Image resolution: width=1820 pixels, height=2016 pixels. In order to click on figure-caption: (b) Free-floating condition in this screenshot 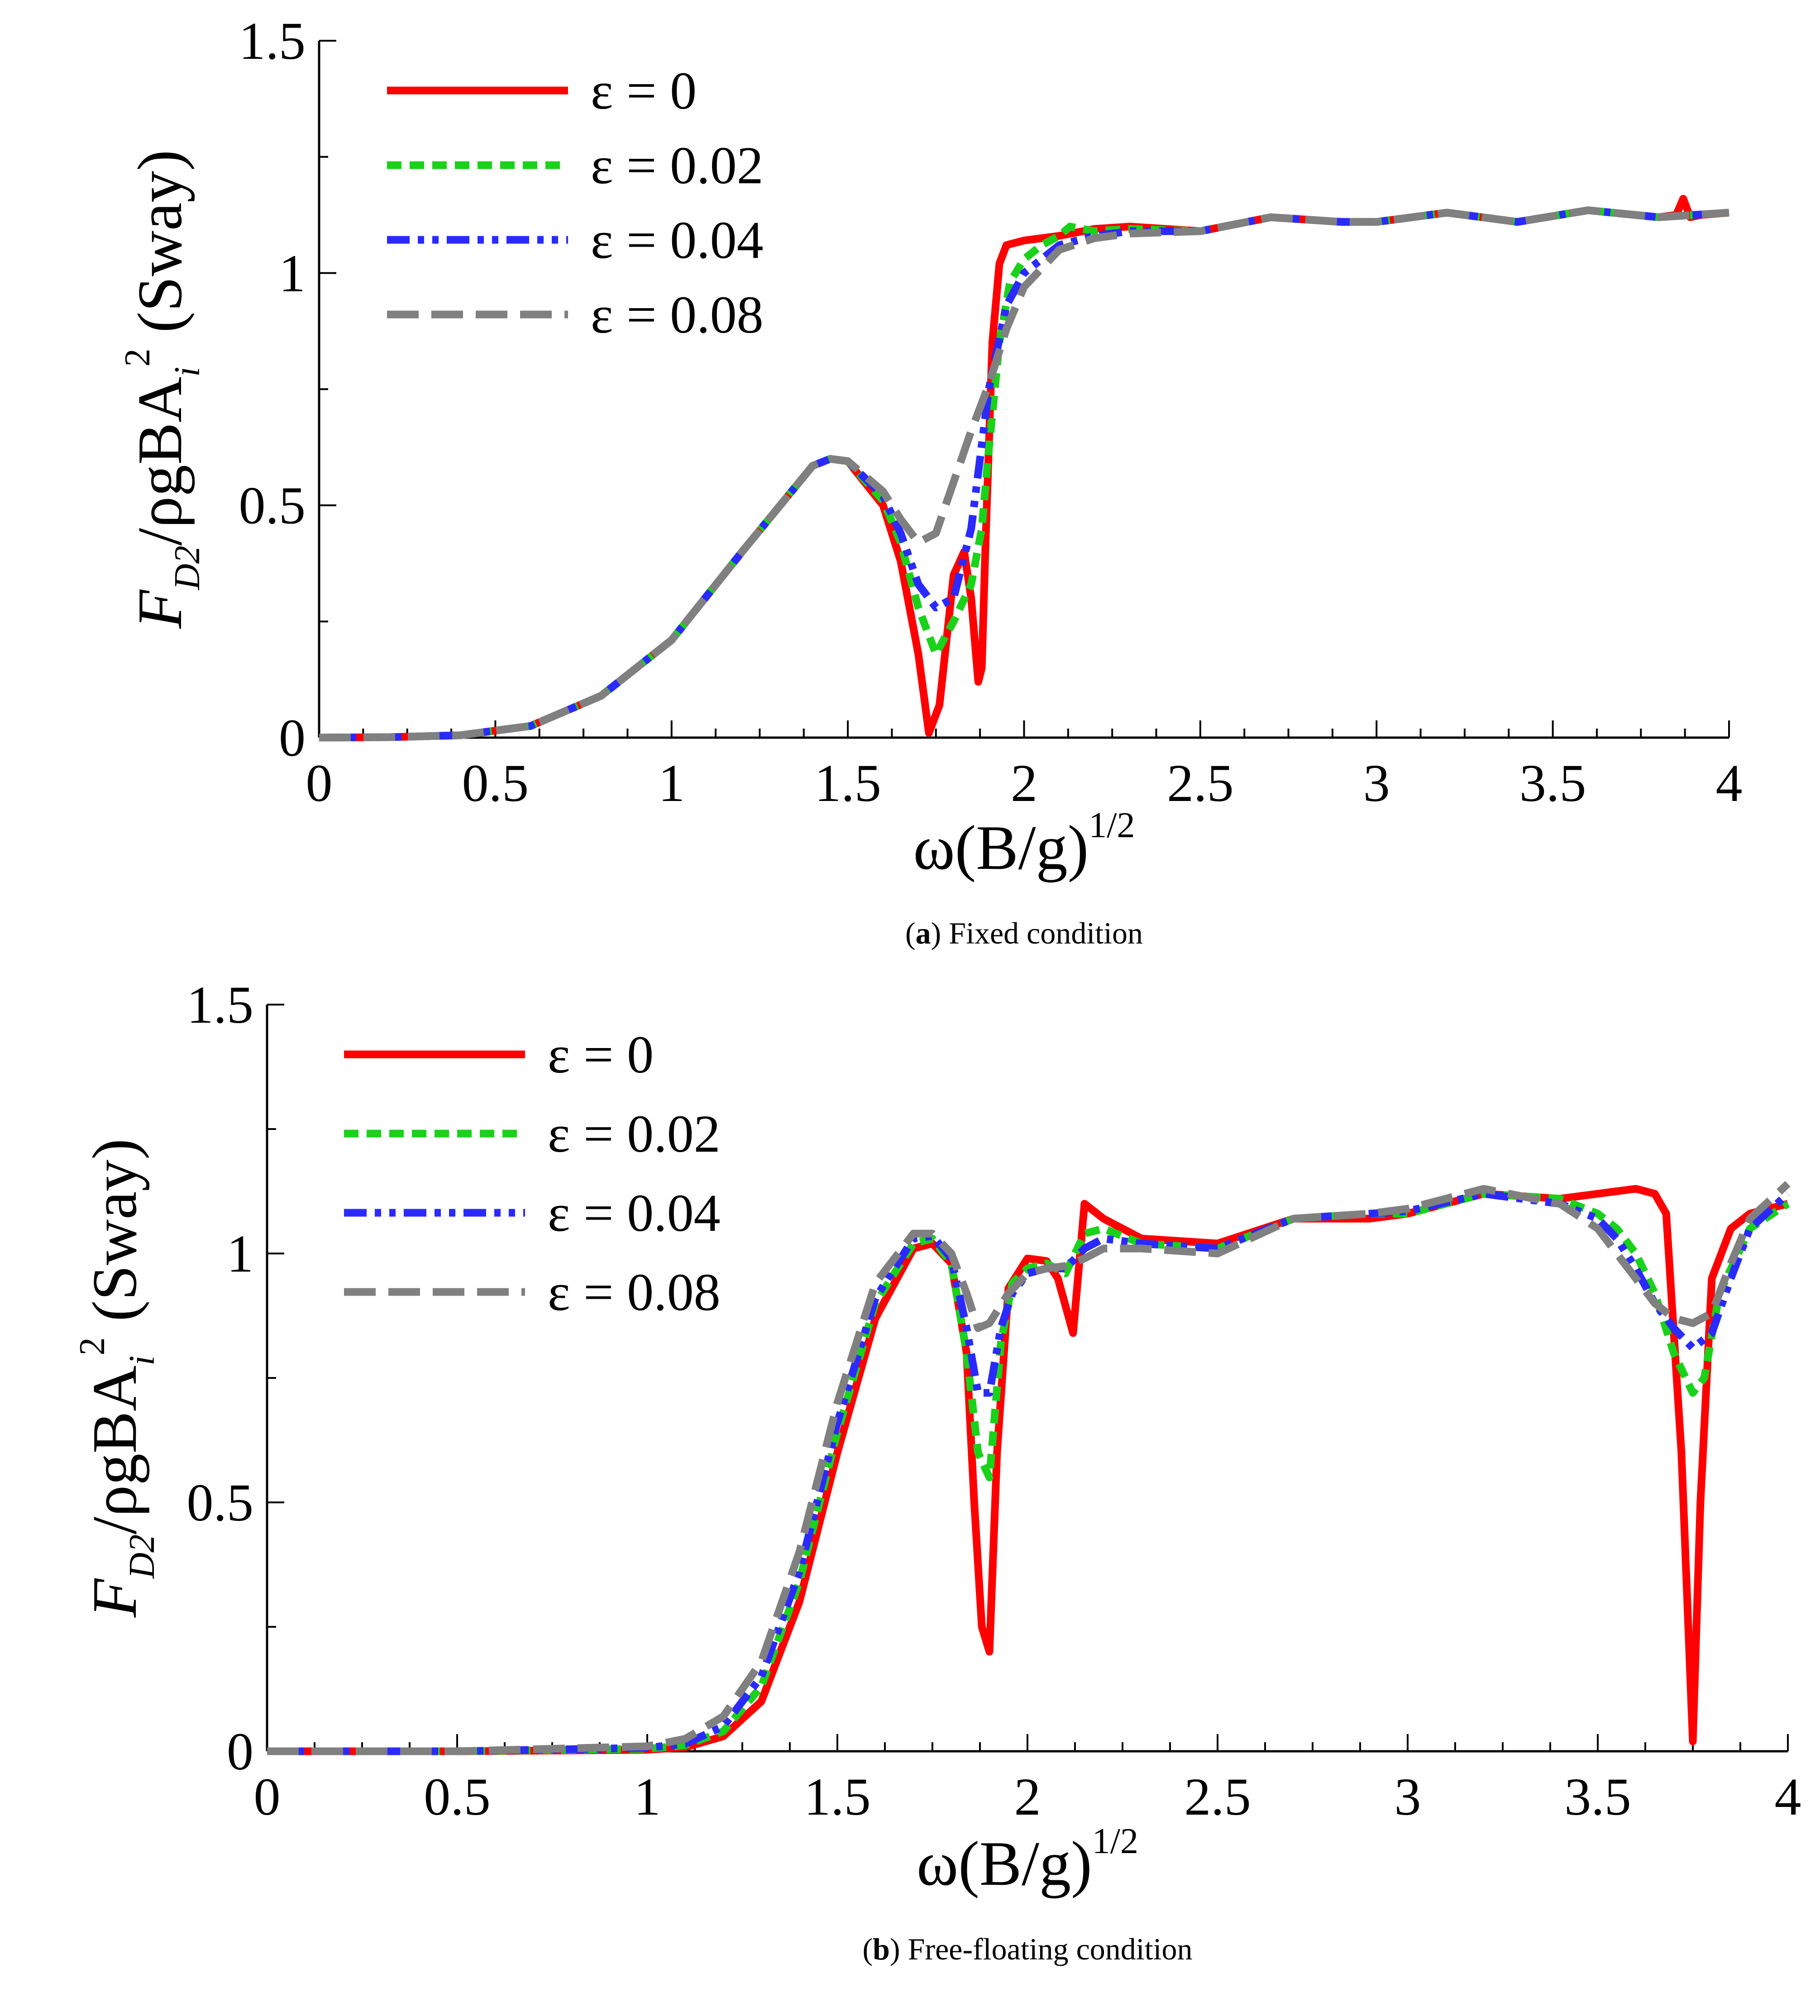, I will do `click(1028, 1949)`.